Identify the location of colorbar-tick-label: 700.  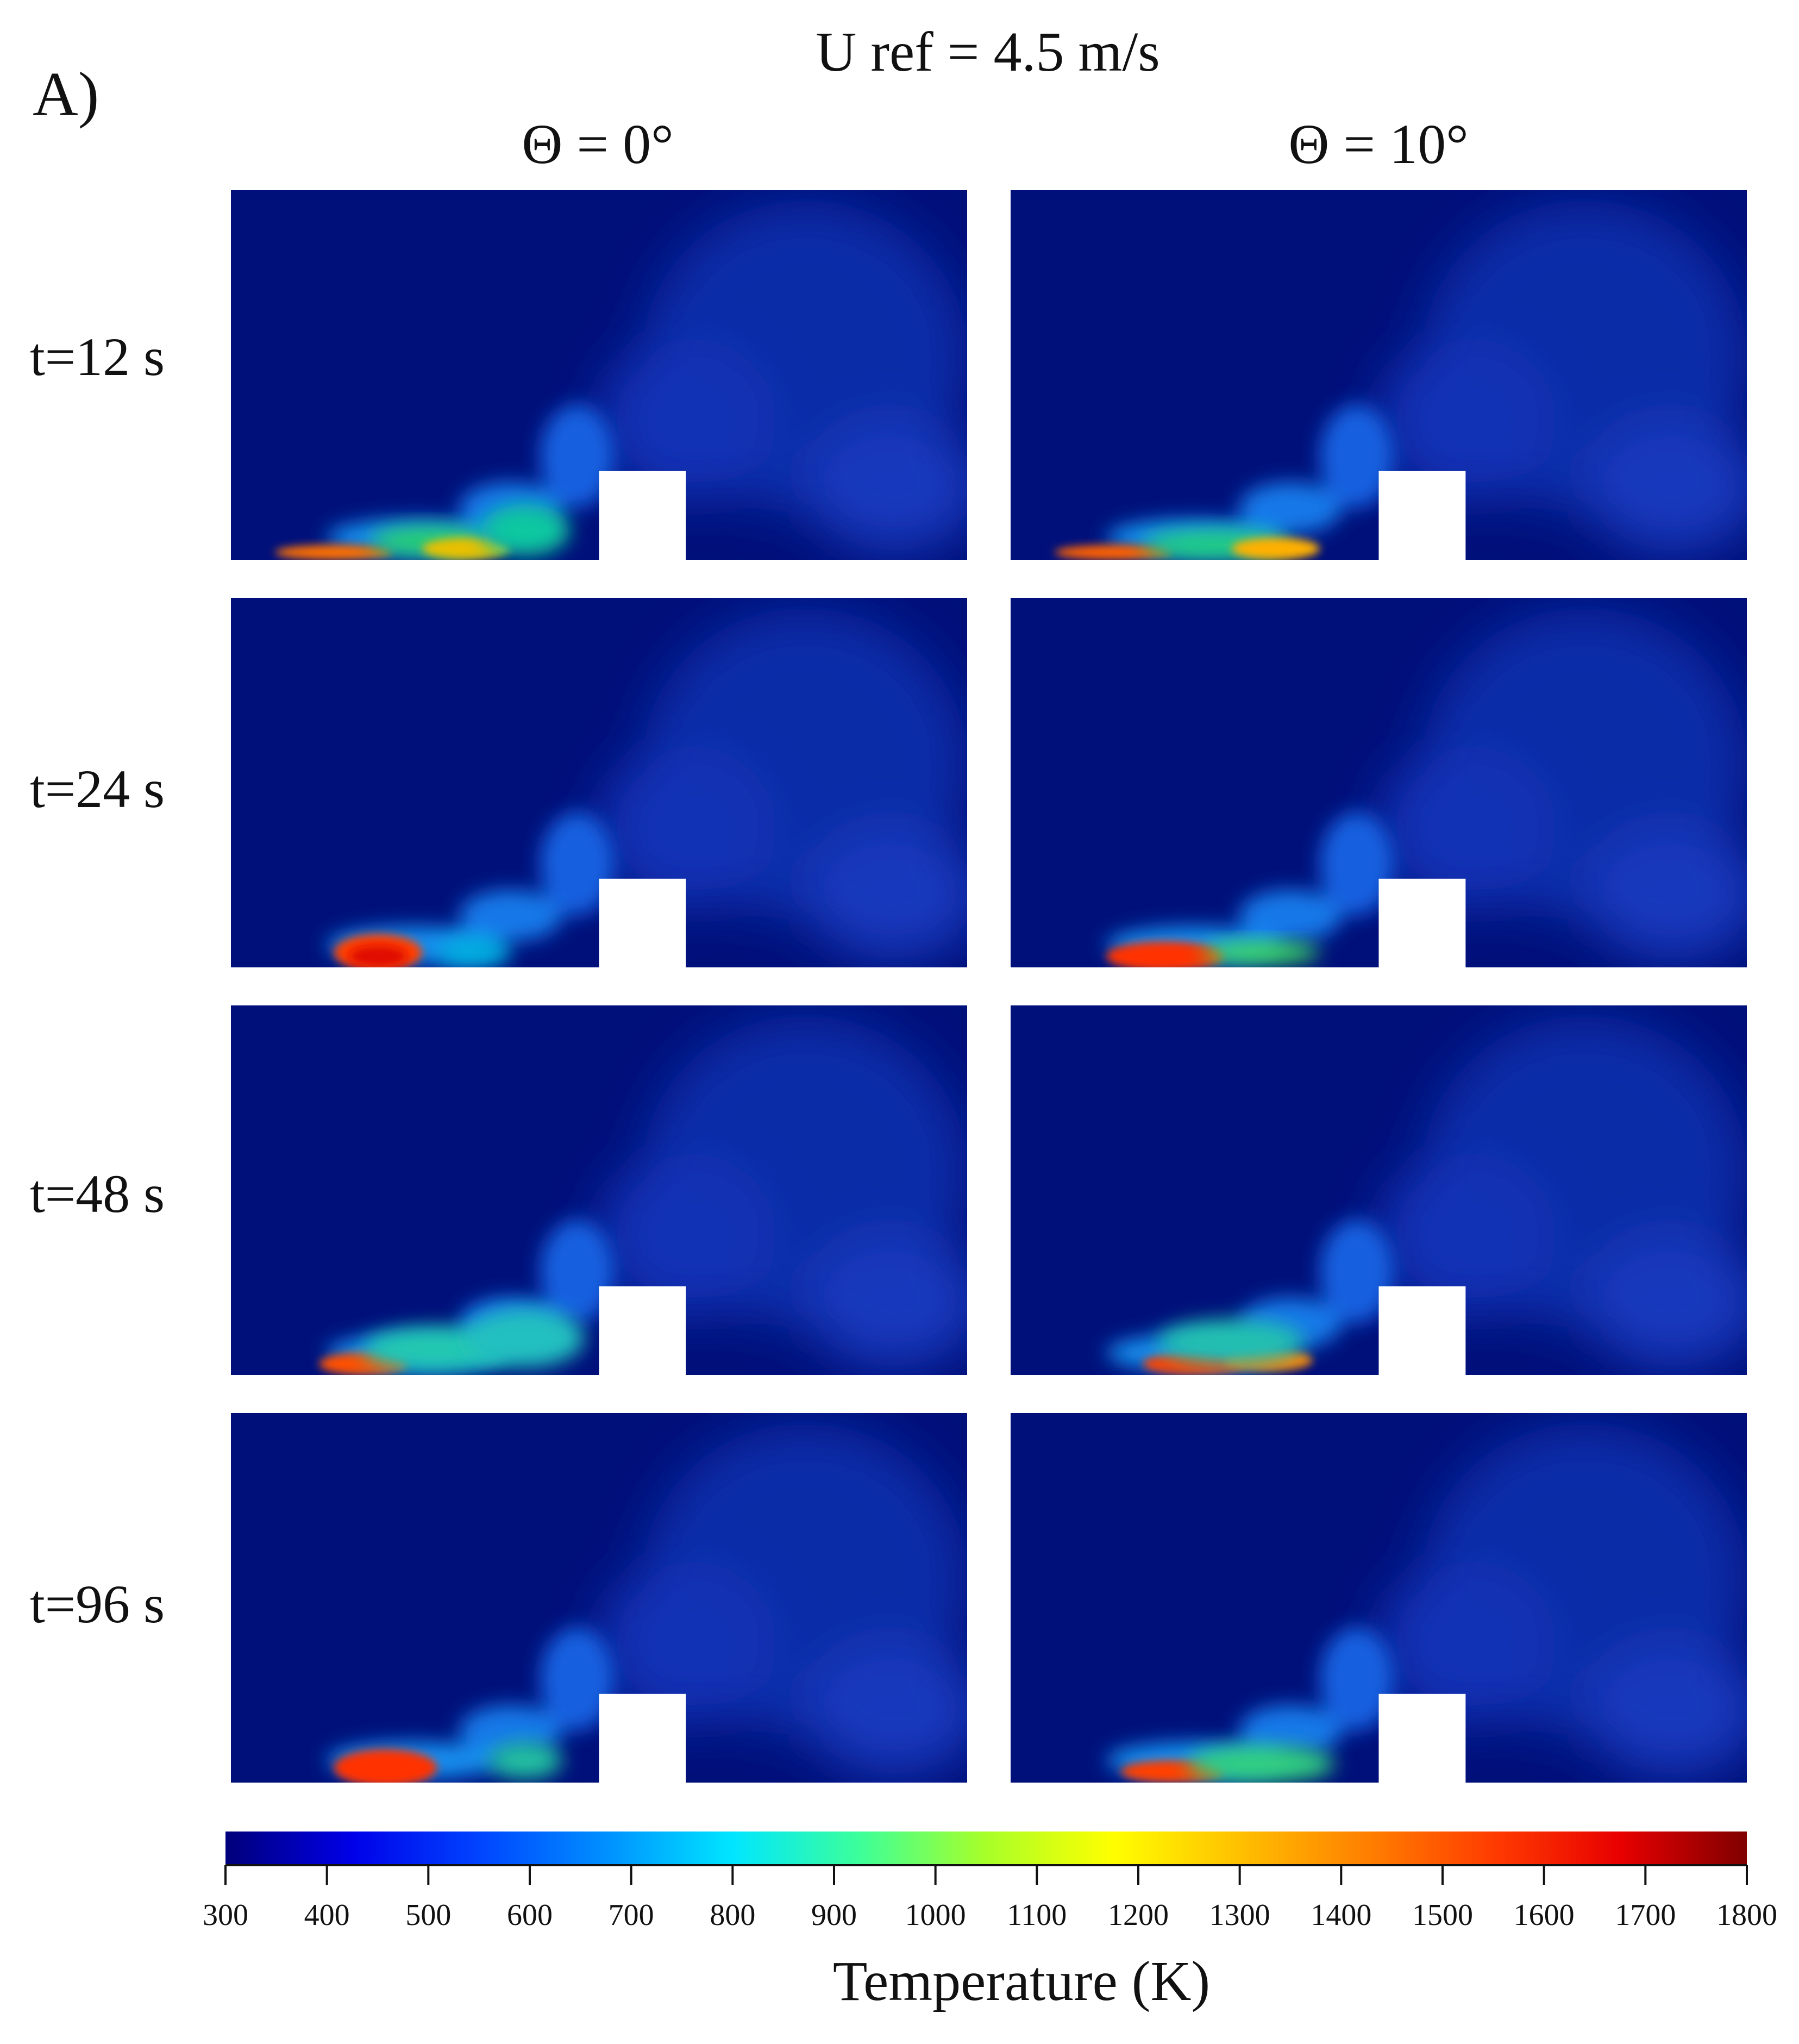
(631, 1915).